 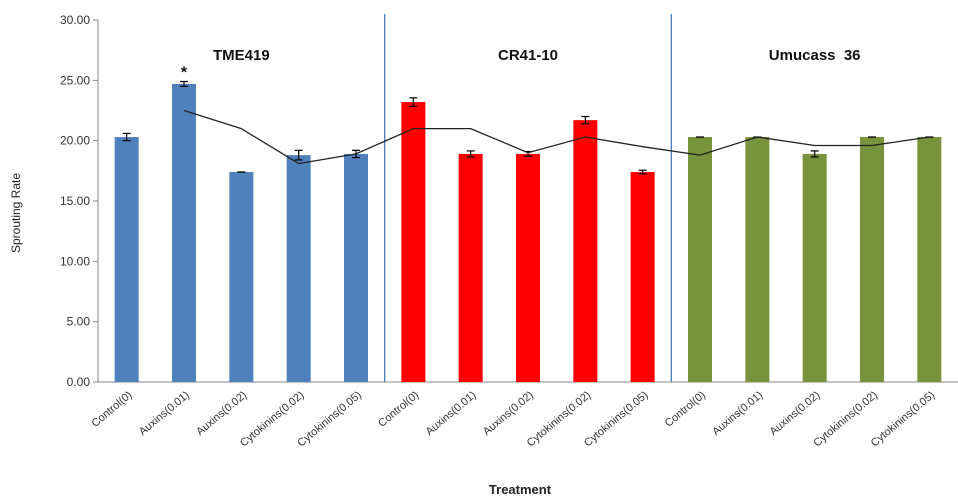 I want to click on y-tick-label: 10.00, so click(x=75, y=261).